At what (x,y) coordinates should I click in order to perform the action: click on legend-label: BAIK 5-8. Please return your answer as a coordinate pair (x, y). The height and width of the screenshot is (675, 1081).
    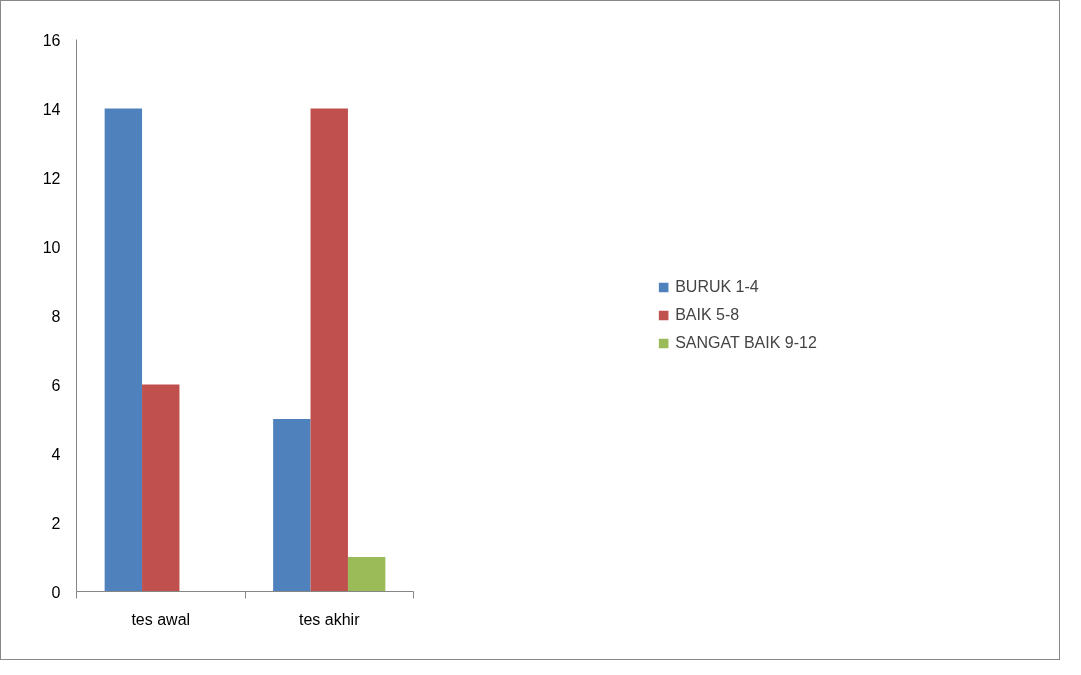
    Looking at the image, I should click on (707, 315).